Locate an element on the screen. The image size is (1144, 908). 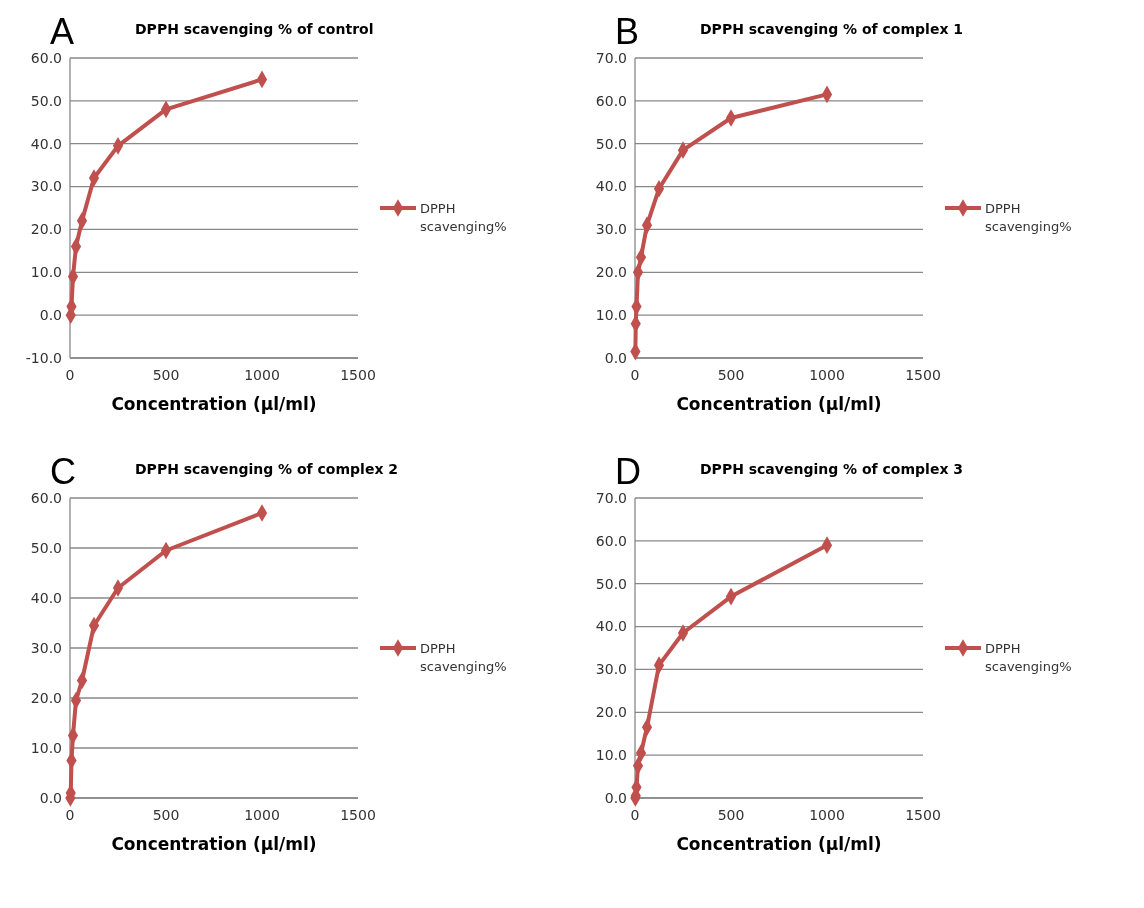
chart-title: DPPH scavenging % of complex 2 is located at coordinates (267, 469).